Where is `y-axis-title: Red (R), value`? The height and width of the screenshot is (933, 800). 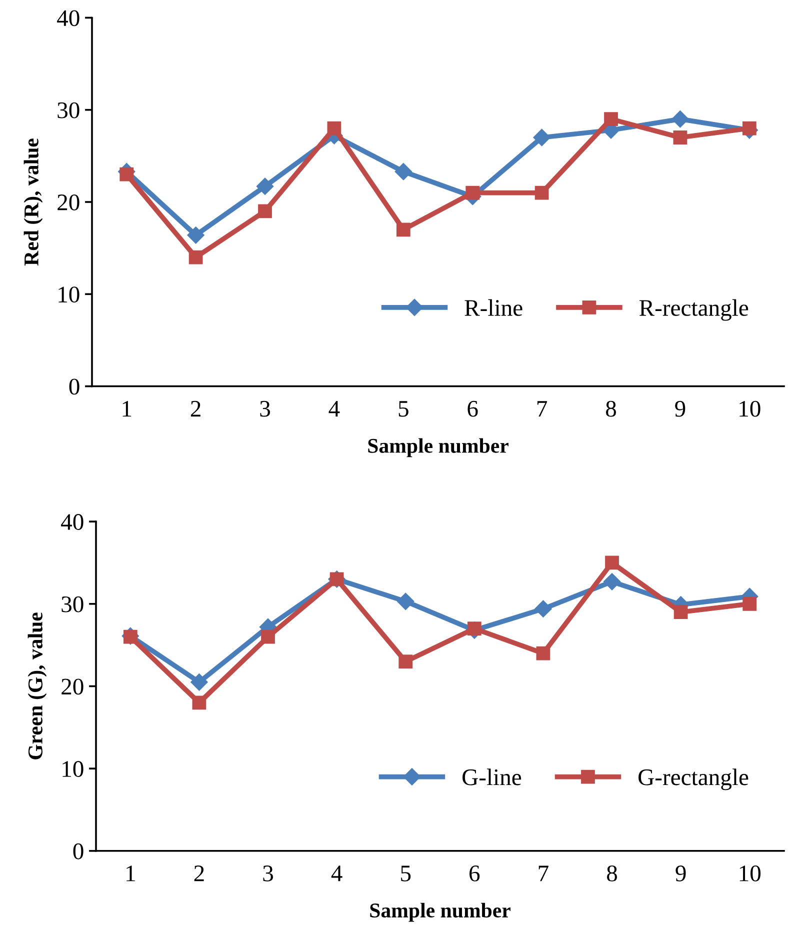
y-axis-title: Red (R), value is located at coordinates (33, 202).